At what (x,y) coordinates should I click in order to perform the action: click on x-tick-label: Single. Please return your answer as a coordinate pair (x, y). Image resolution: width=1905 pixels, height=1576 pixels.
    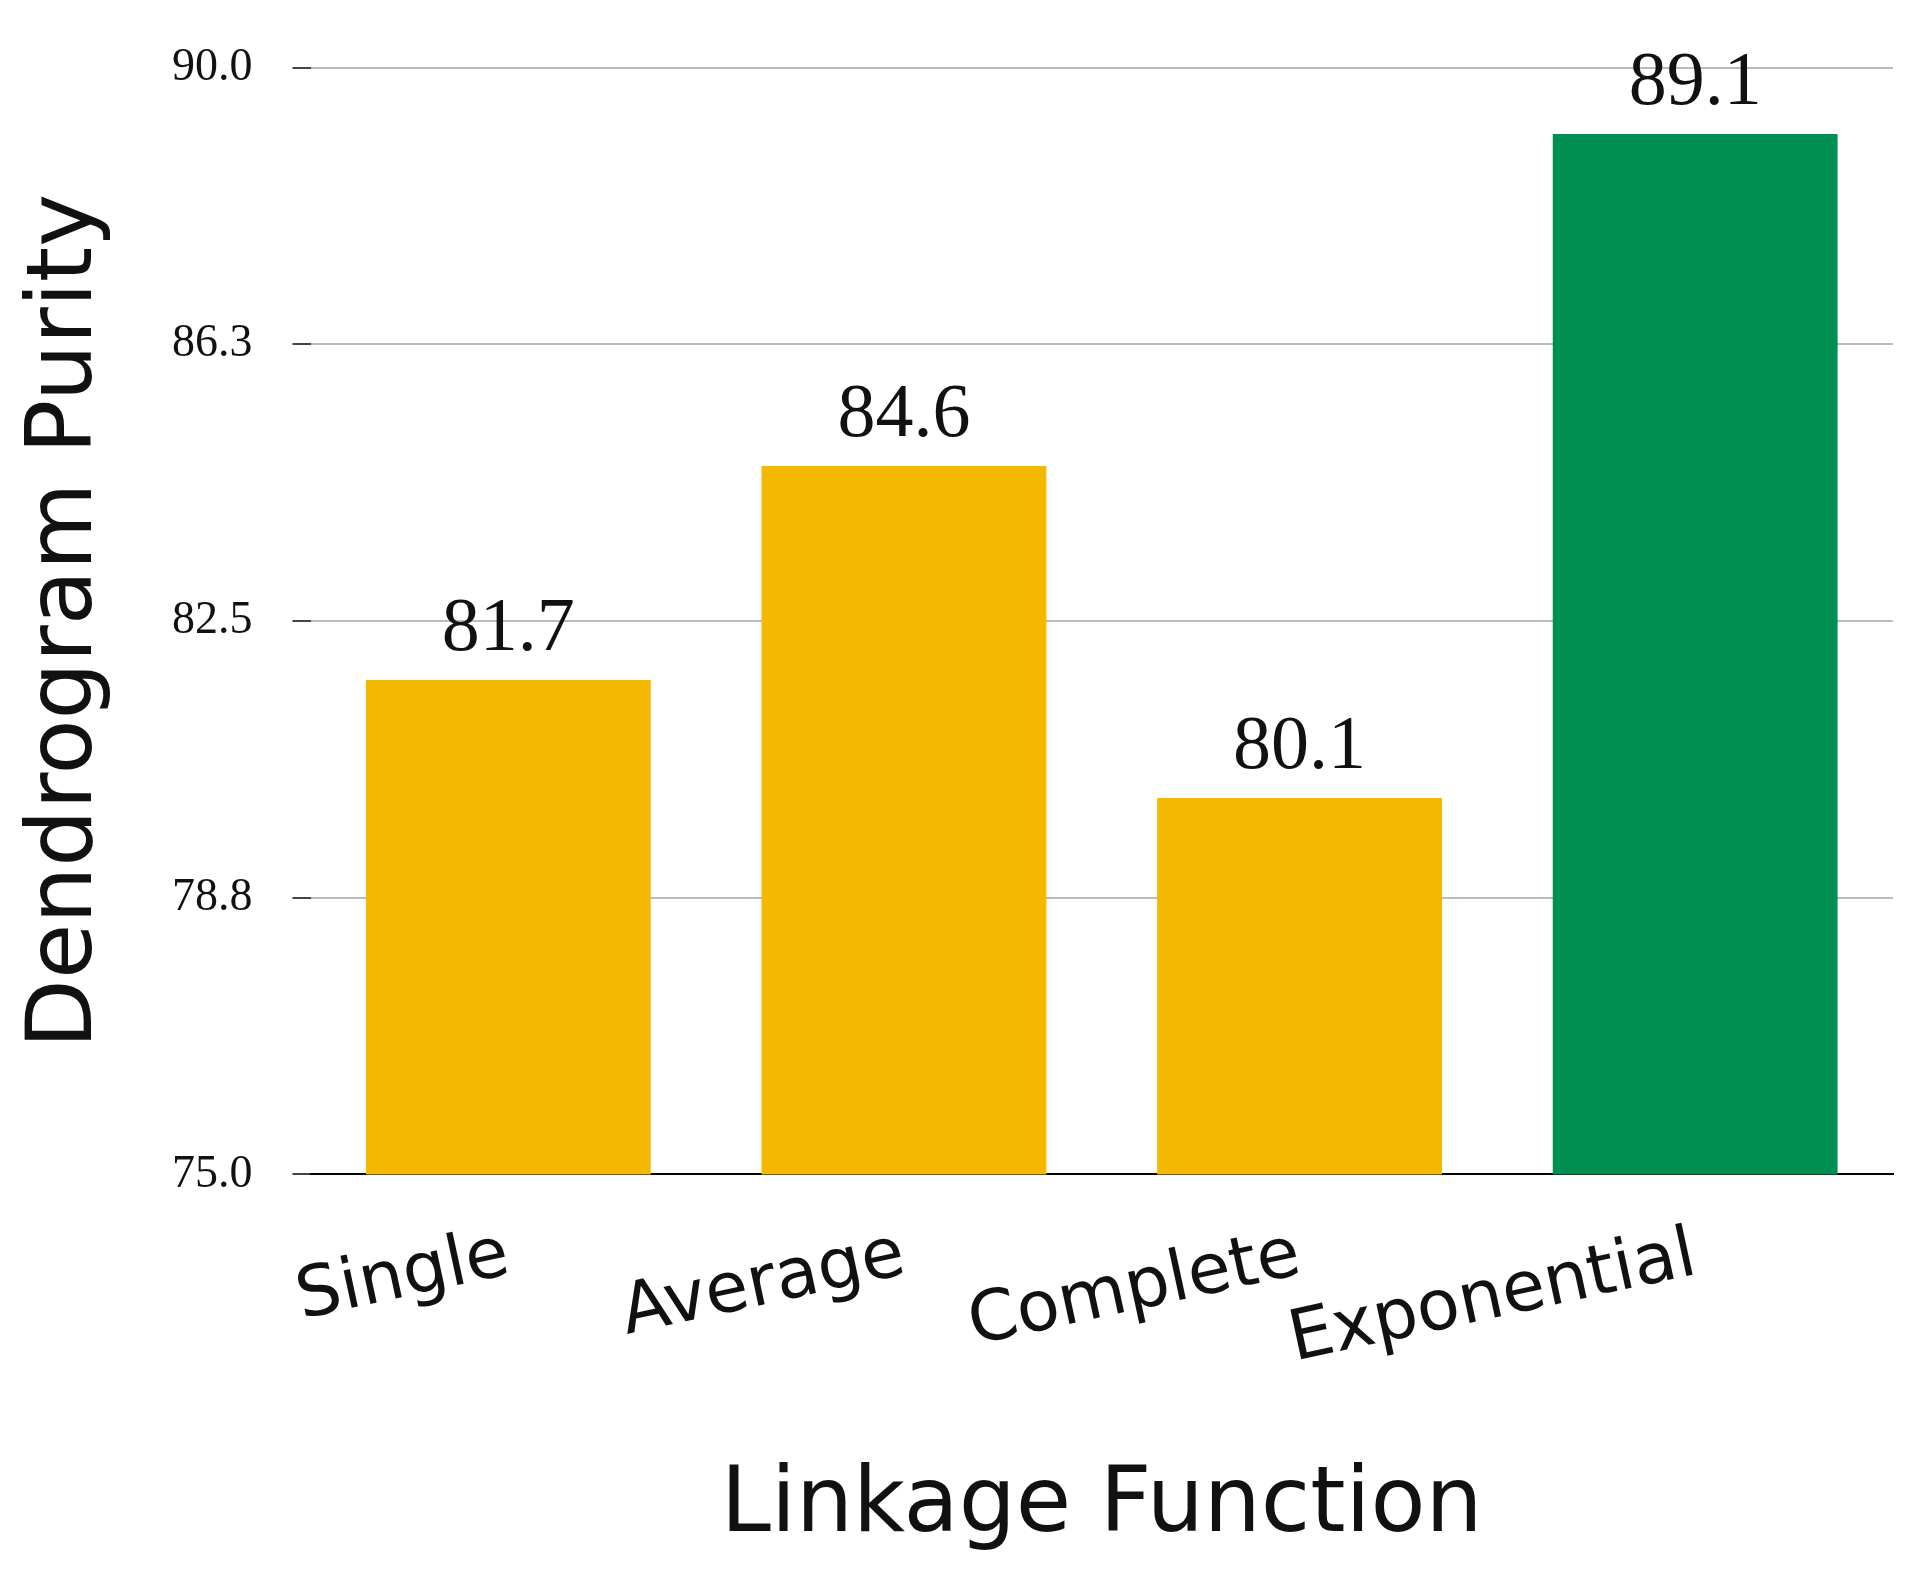
    Looking at the image, I should click on (402, 1272).